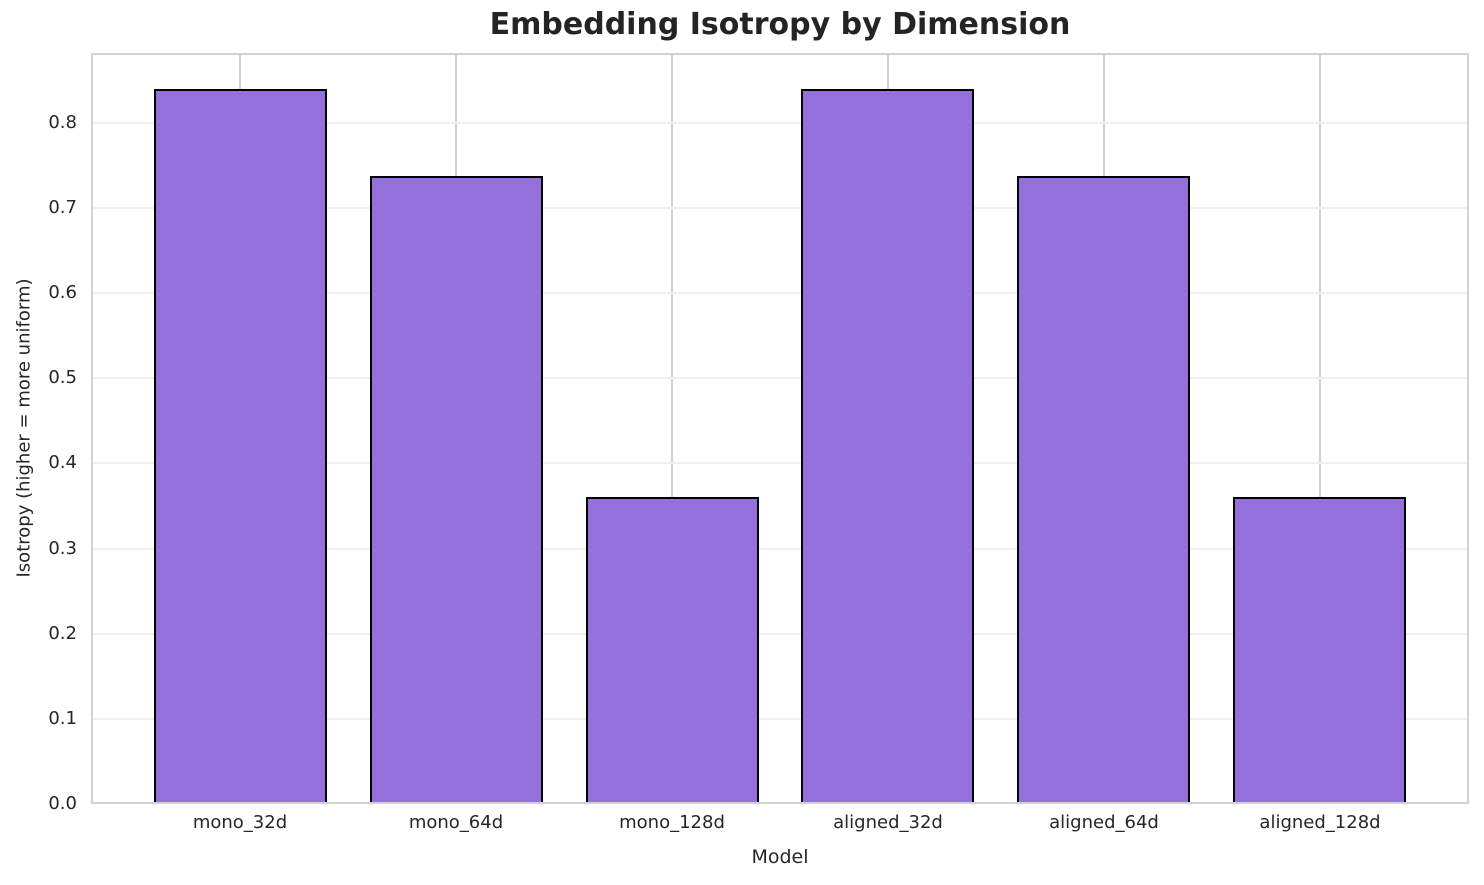  I want to click on y-tick-label: 0.6, so click(62, 292).